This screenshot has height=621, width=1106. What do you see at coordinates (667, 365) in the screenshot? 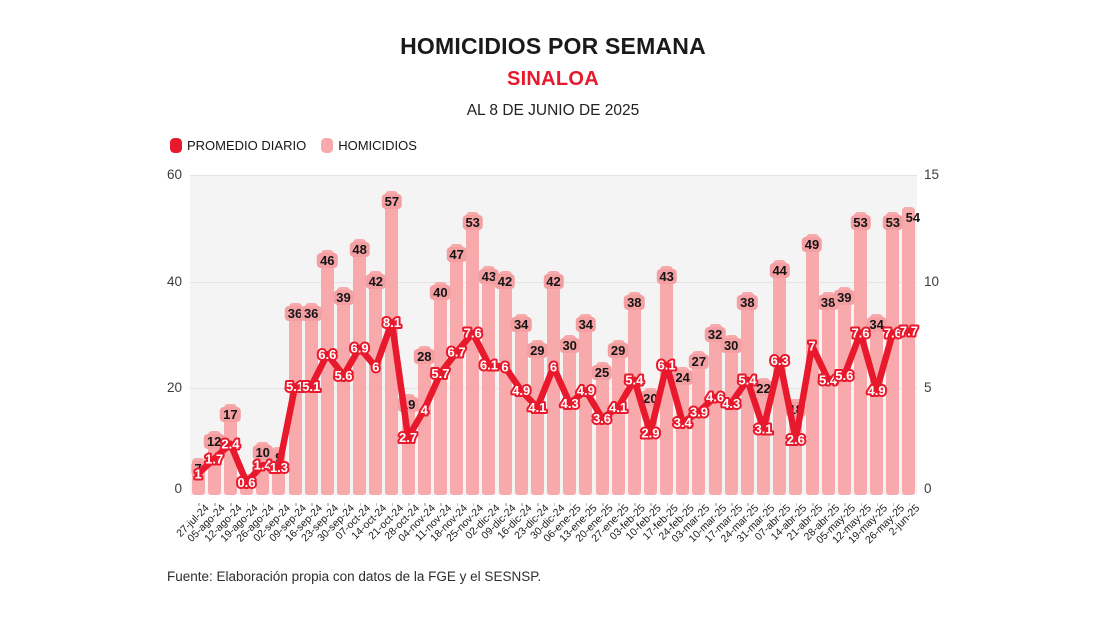
I see `promedio-diario-point-label: 6.1` at bounding box center [667, 365].